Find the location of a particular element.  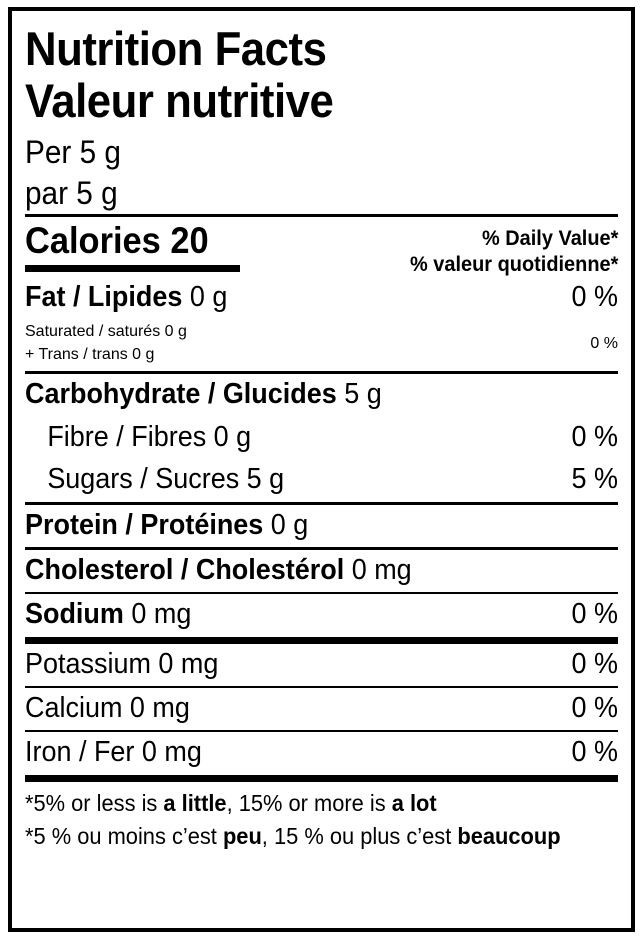

divider-after-serving is located at coordinates (321, 215).